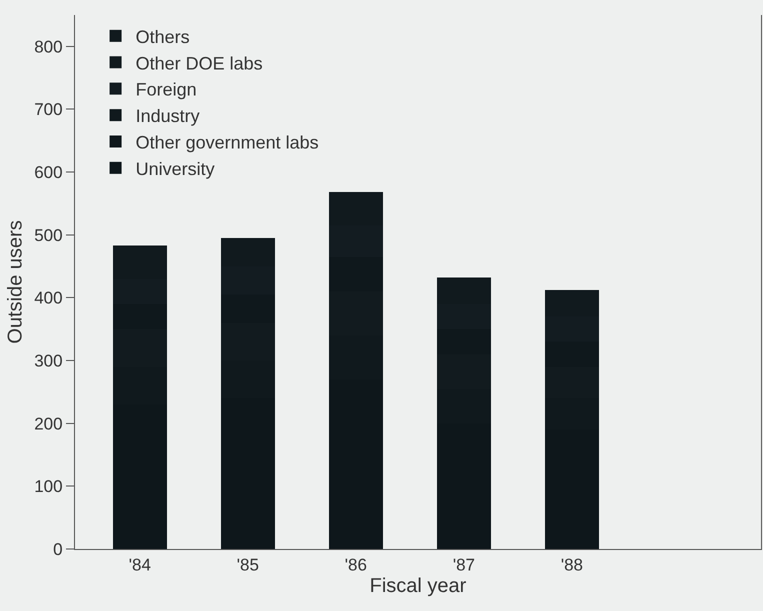  Describe the element at coordinates (247, 564) in the screenshot. I see `x-tick-label: '85` at that location.